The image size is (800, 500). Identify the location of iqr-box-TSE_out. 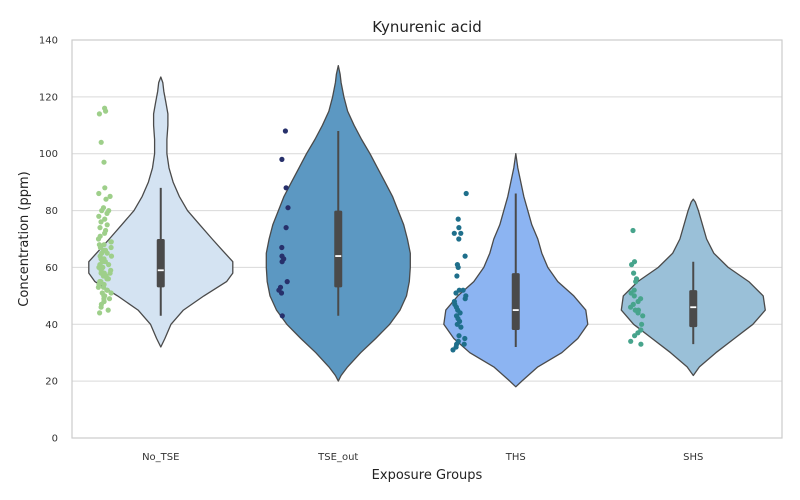
(338, 249).